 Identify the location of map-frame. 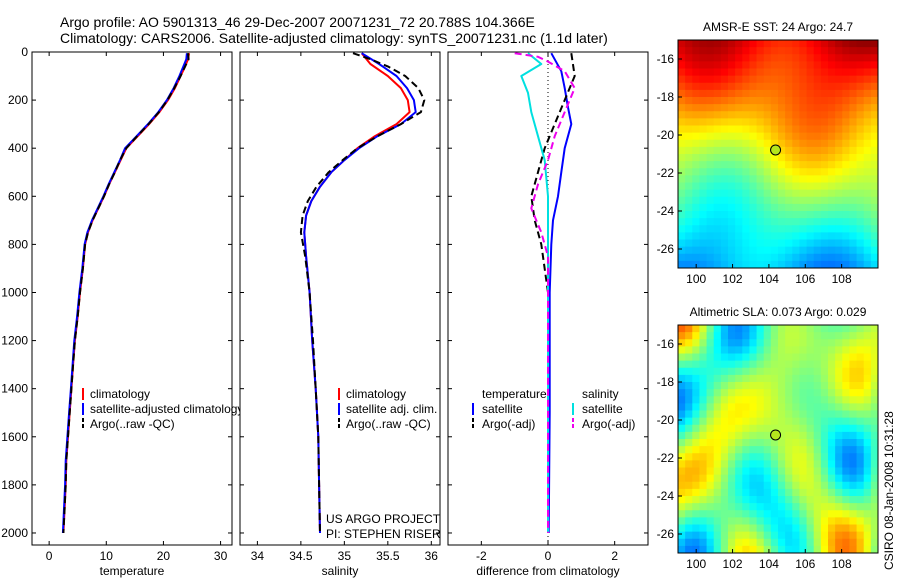
(778, 154).